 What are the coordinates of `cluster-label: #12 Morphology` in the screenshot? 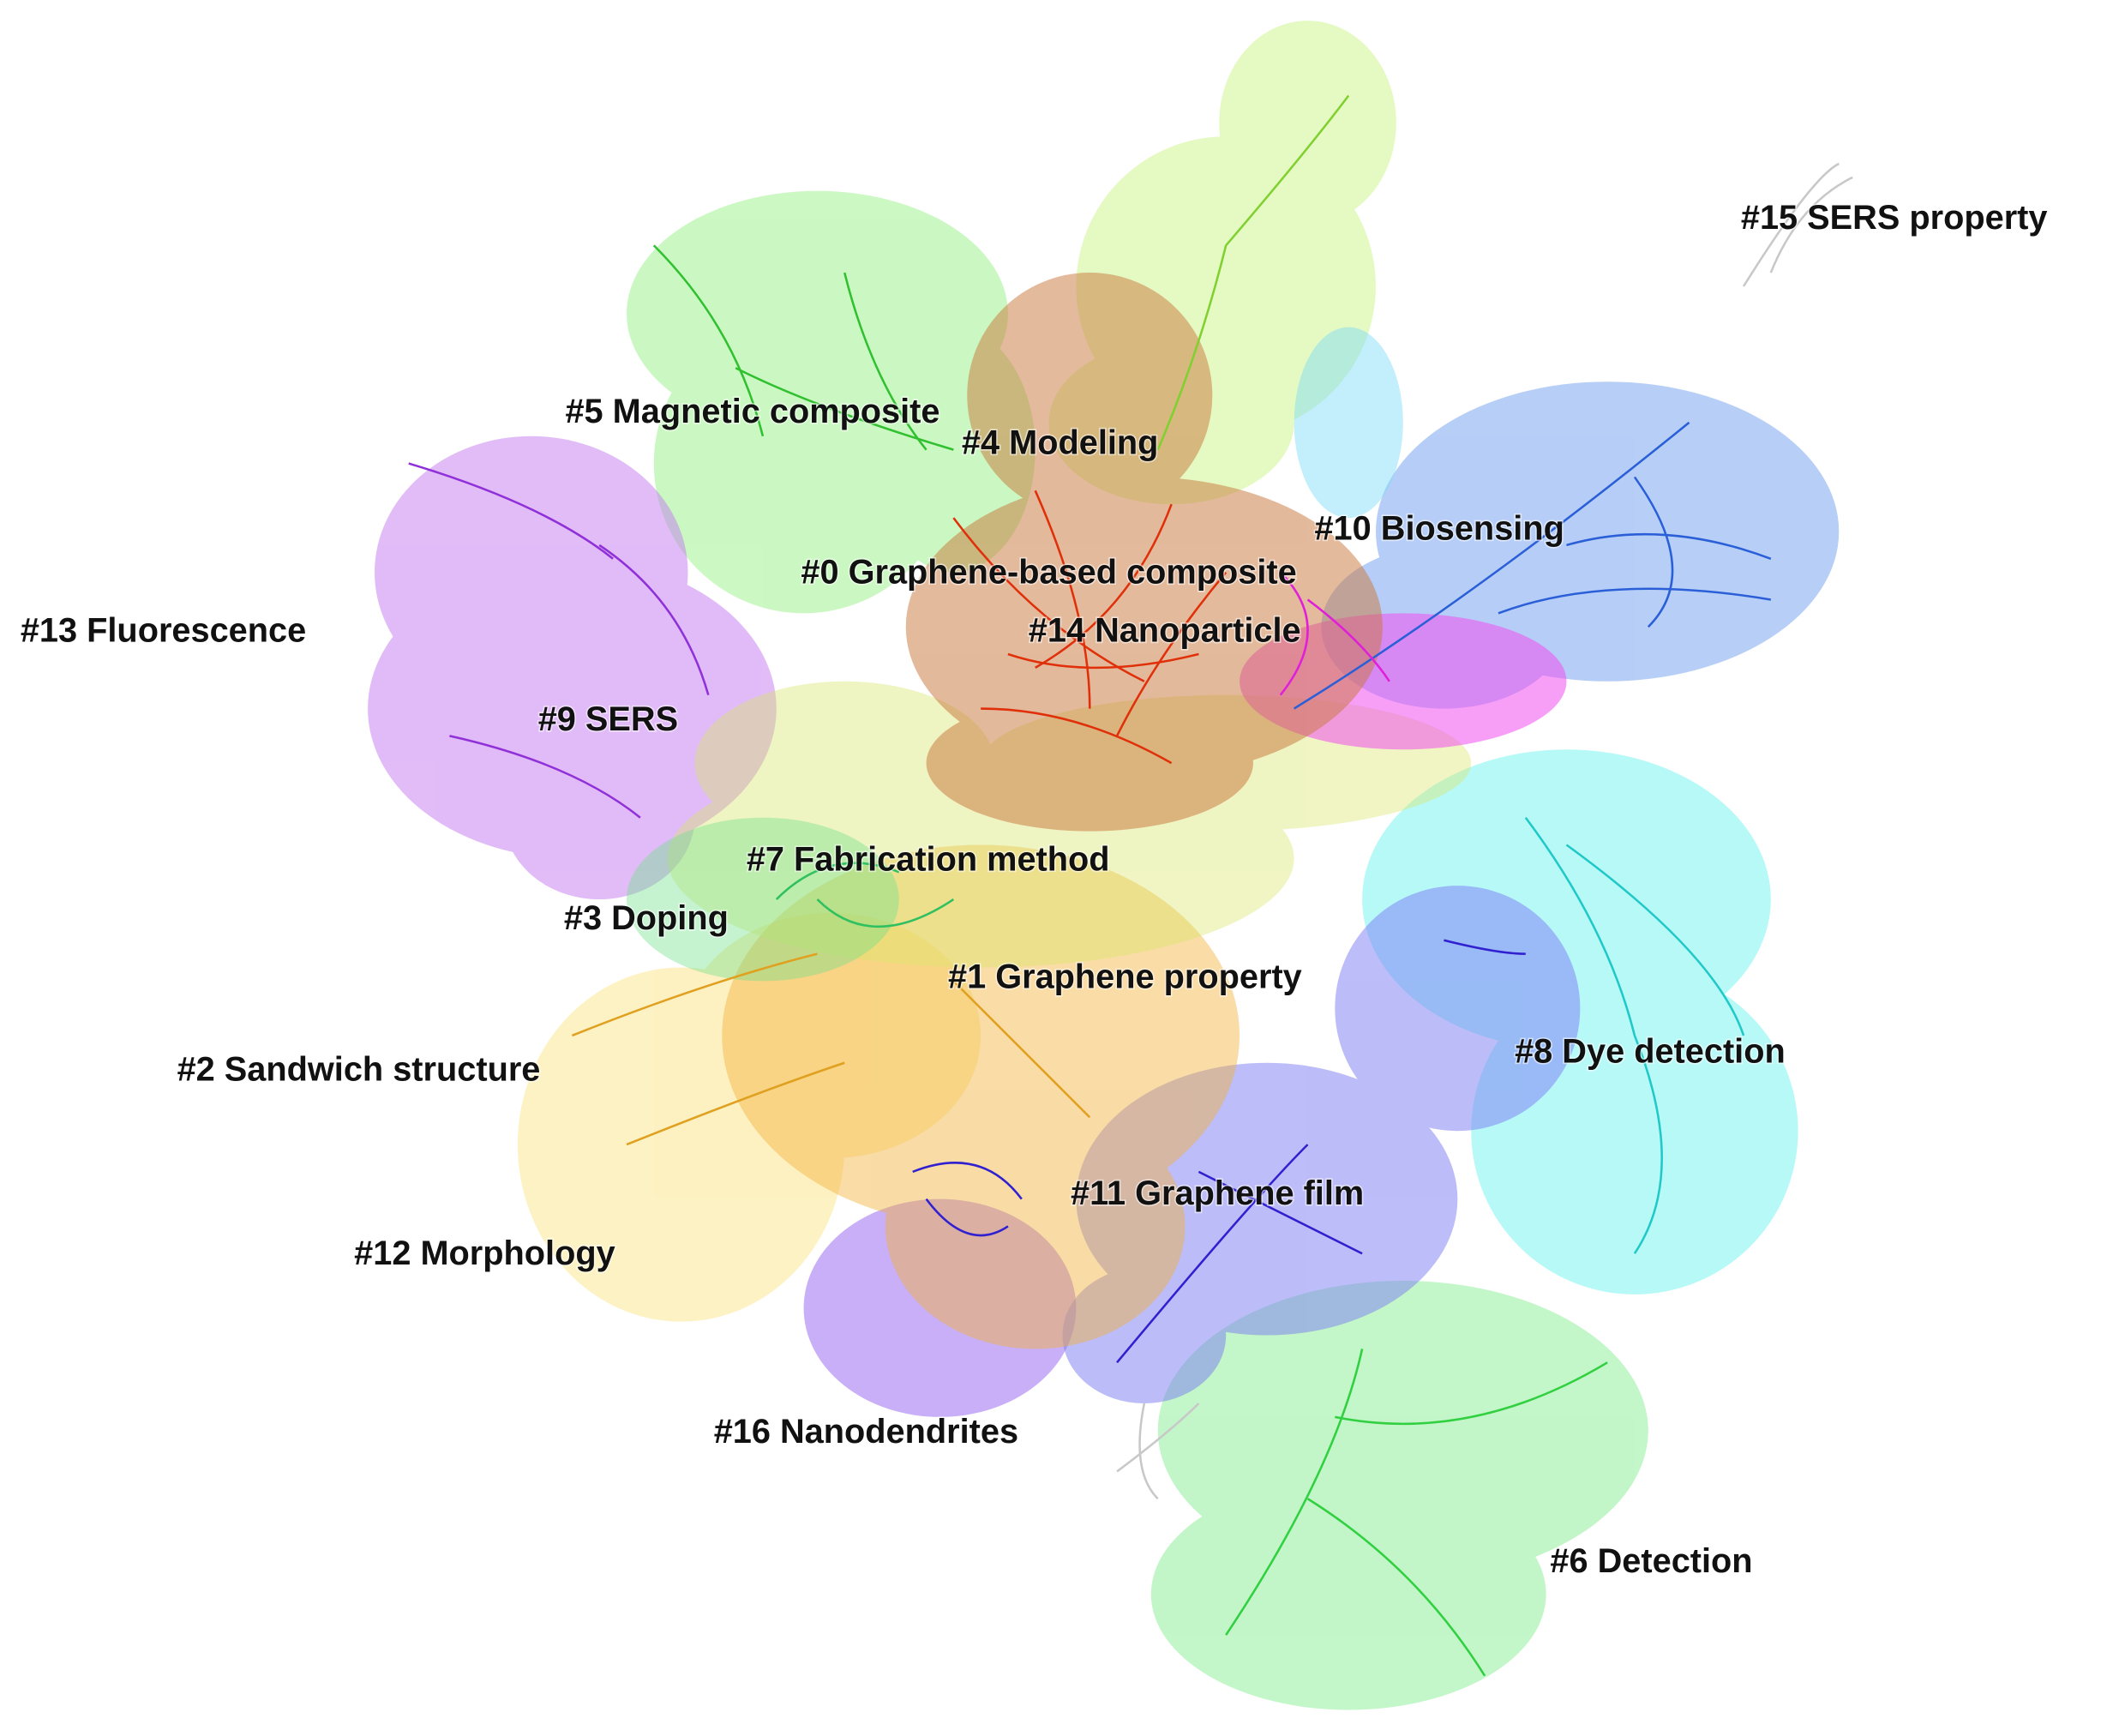 It's located at (484, 1253).